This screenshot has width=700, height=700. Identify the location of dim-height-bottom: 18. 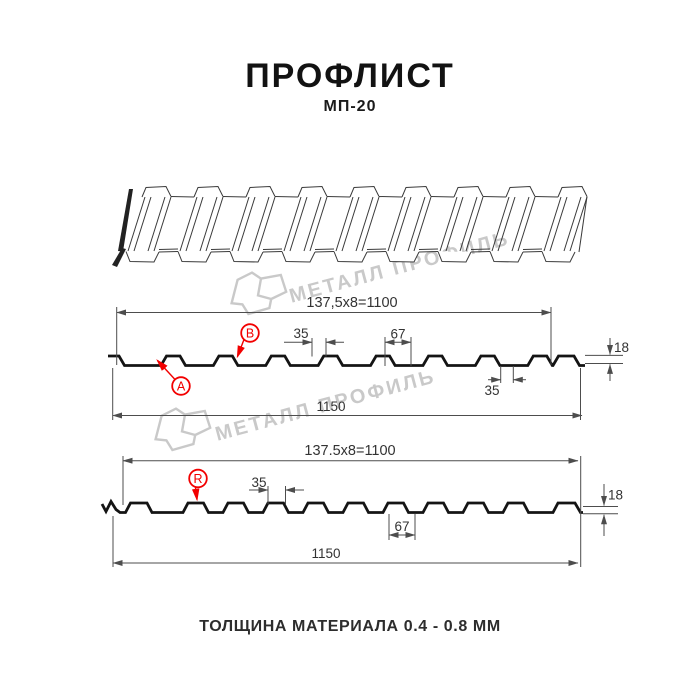
(615, 495).